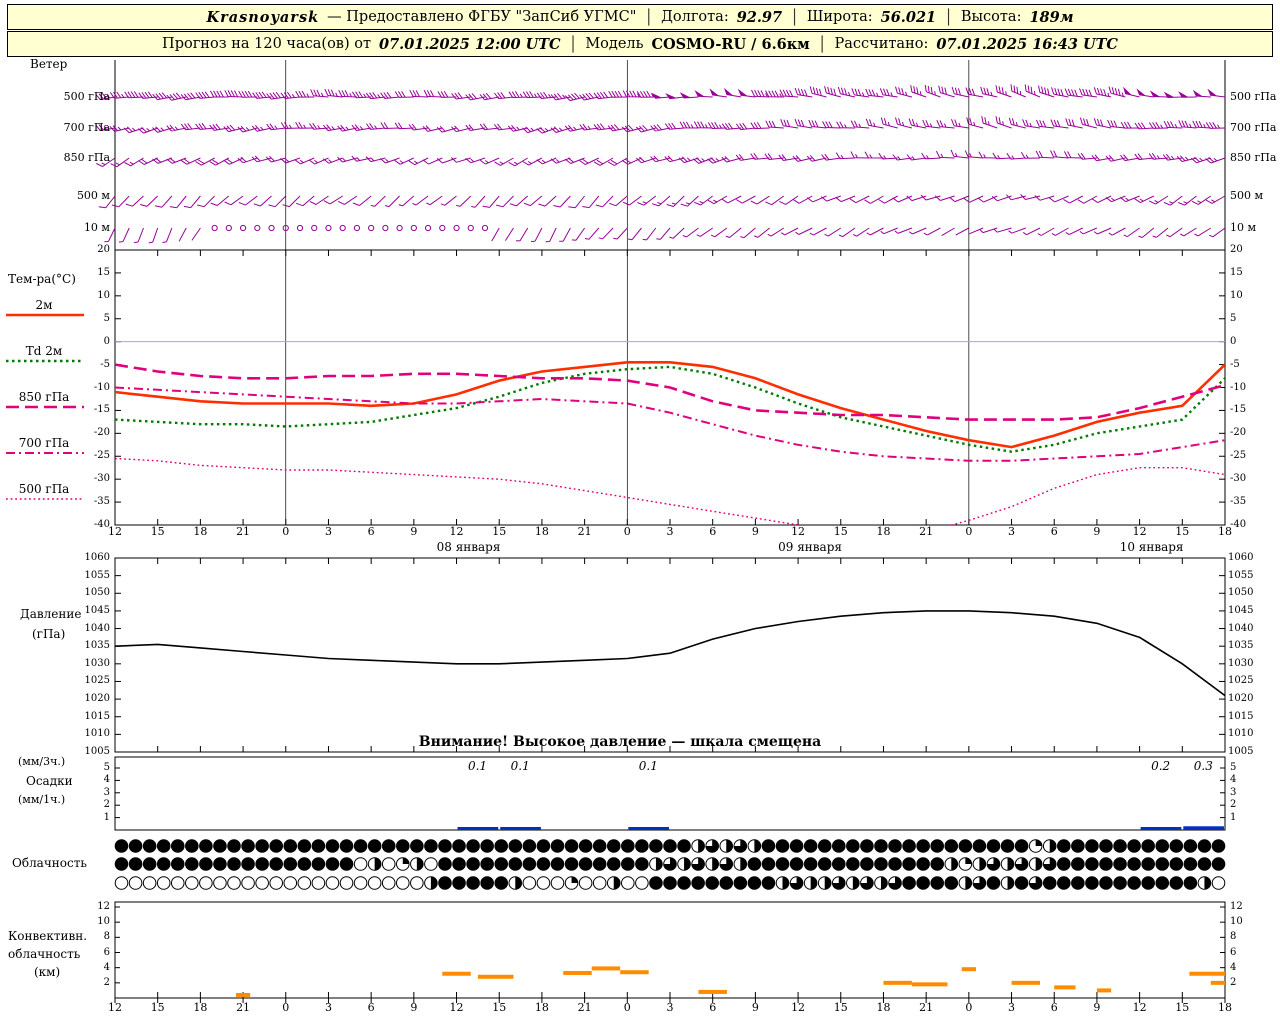 The height and width of the screenshot is (1024, 1280). What do you see at coordinates (106, 318) in the screenshot?
I see `temp-tick-label: 5` at bounding box center [106, 318].